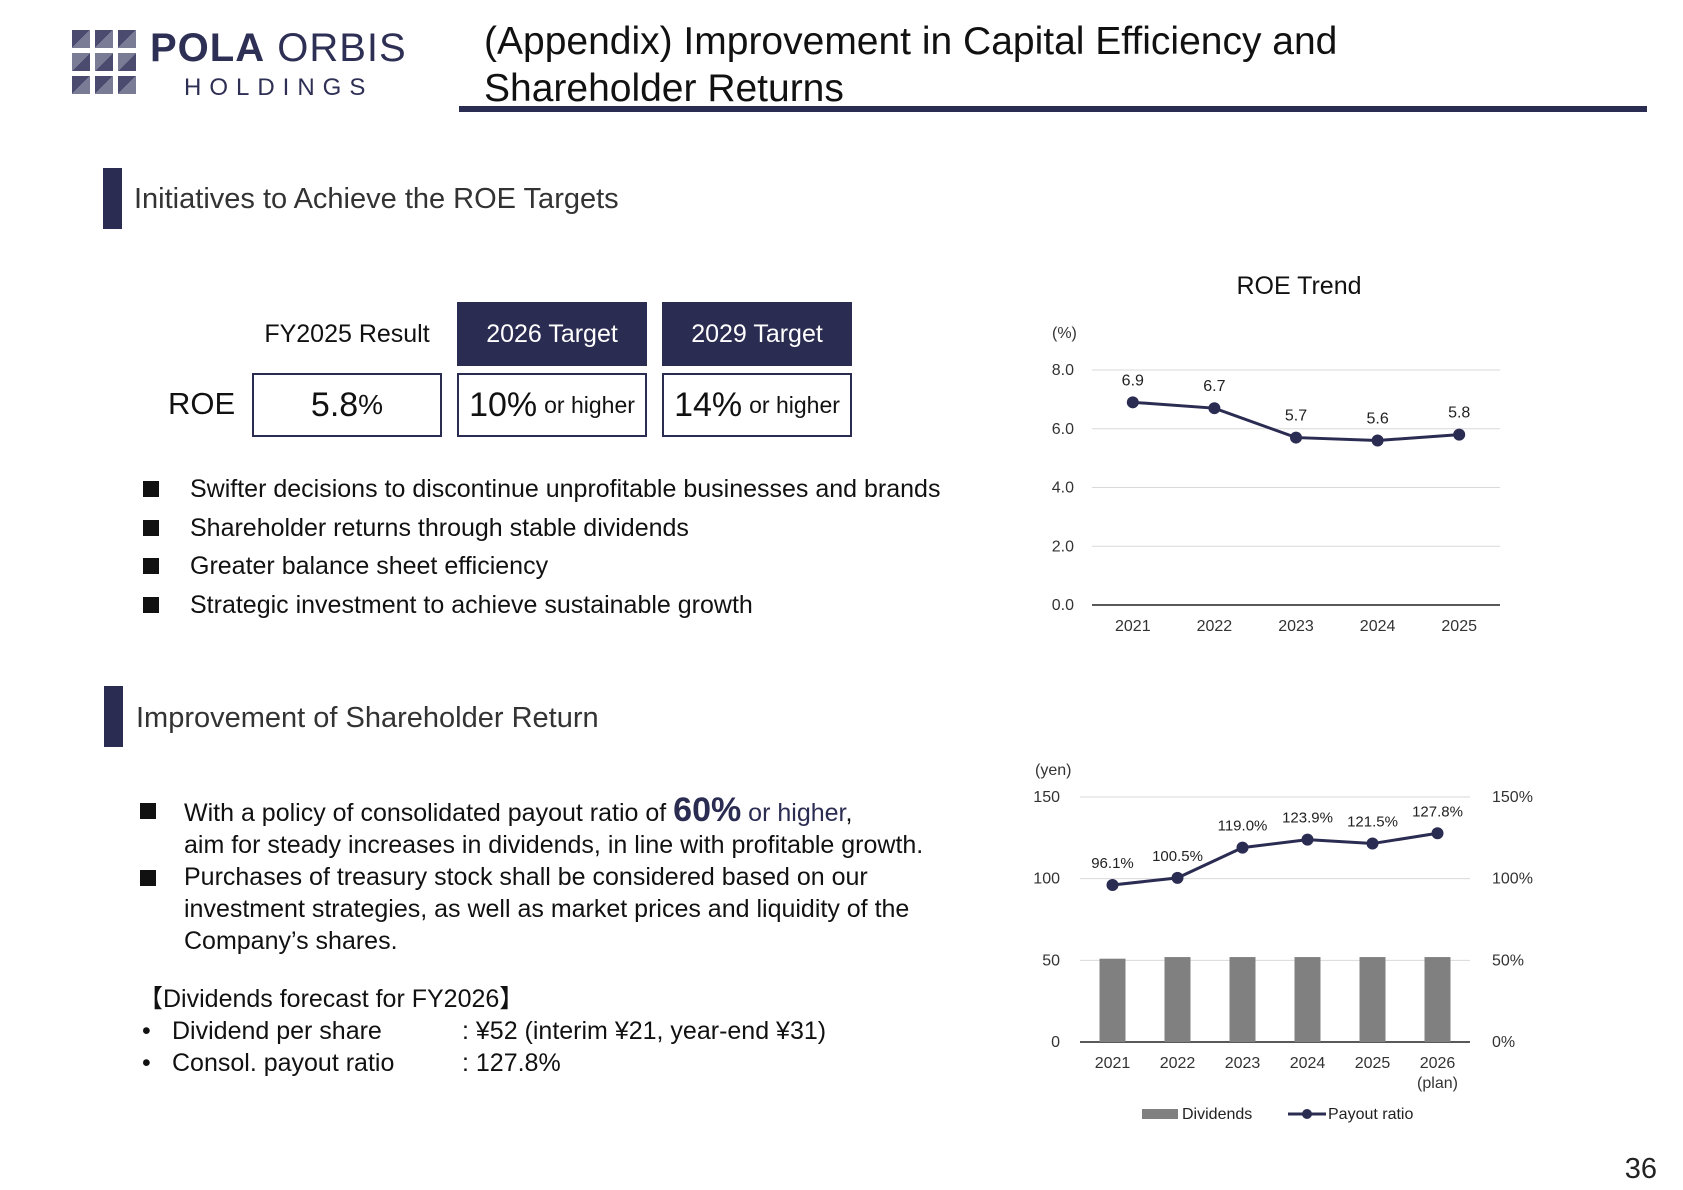  I want to click on legend-payout-label: Payout ratio, so click(1370, 1114).